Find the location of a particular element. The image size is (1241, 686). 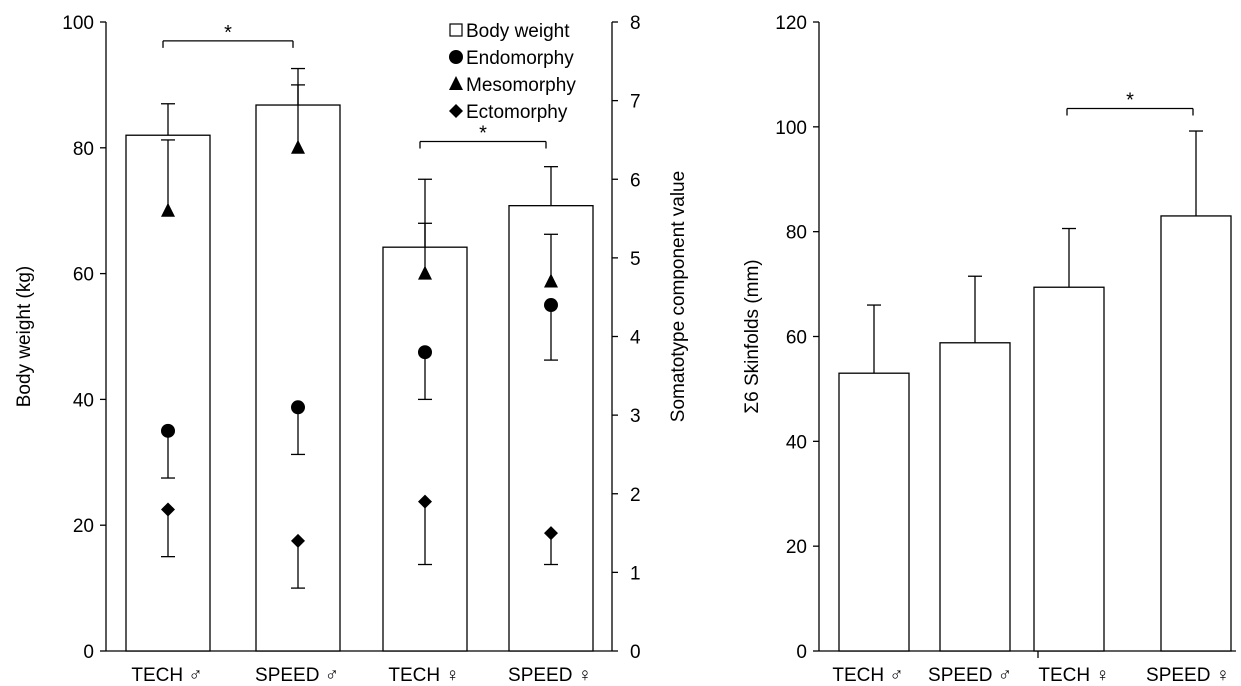

y2-tick-label: 7 is located at coordinates (635, 102).